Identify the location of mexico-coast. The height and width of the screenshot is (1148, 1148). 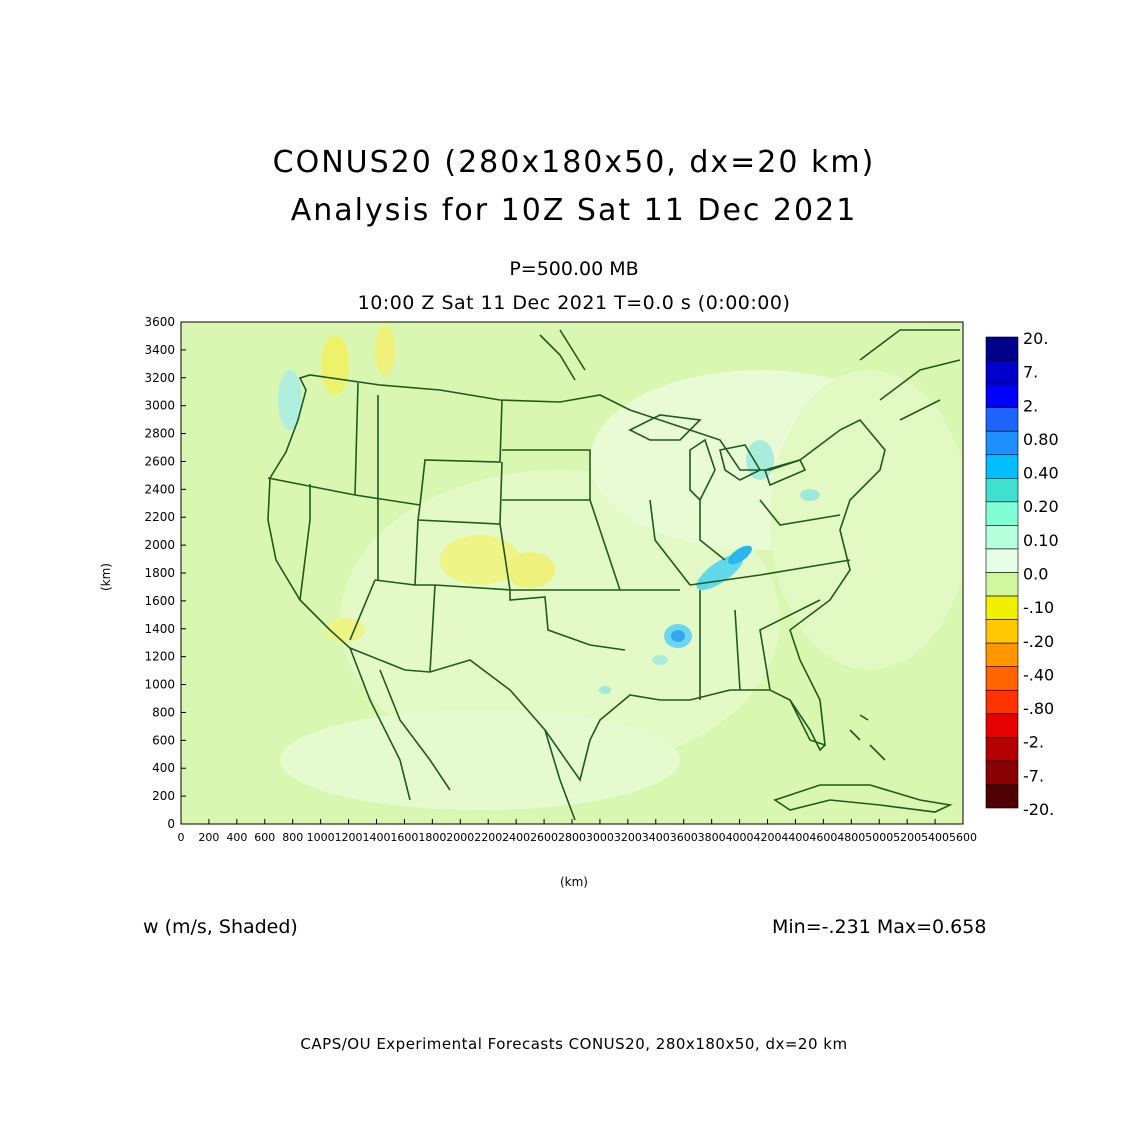
(462, 734).